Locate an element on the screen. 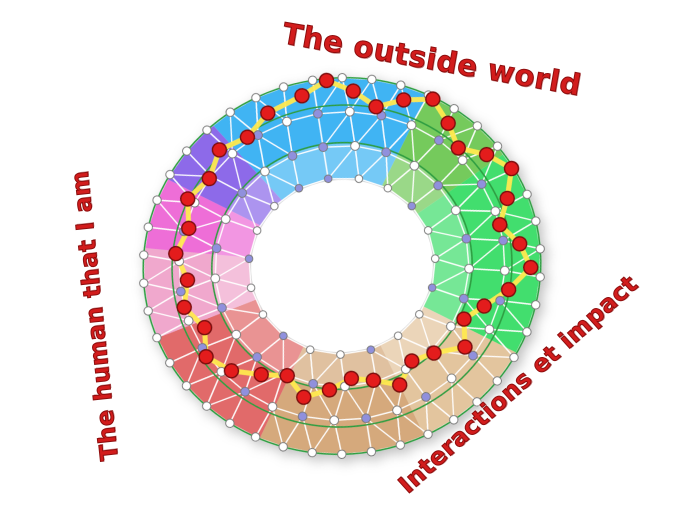 This screenshot has height=511, width=677. ring-polyline is located at coordinates (342, 267).